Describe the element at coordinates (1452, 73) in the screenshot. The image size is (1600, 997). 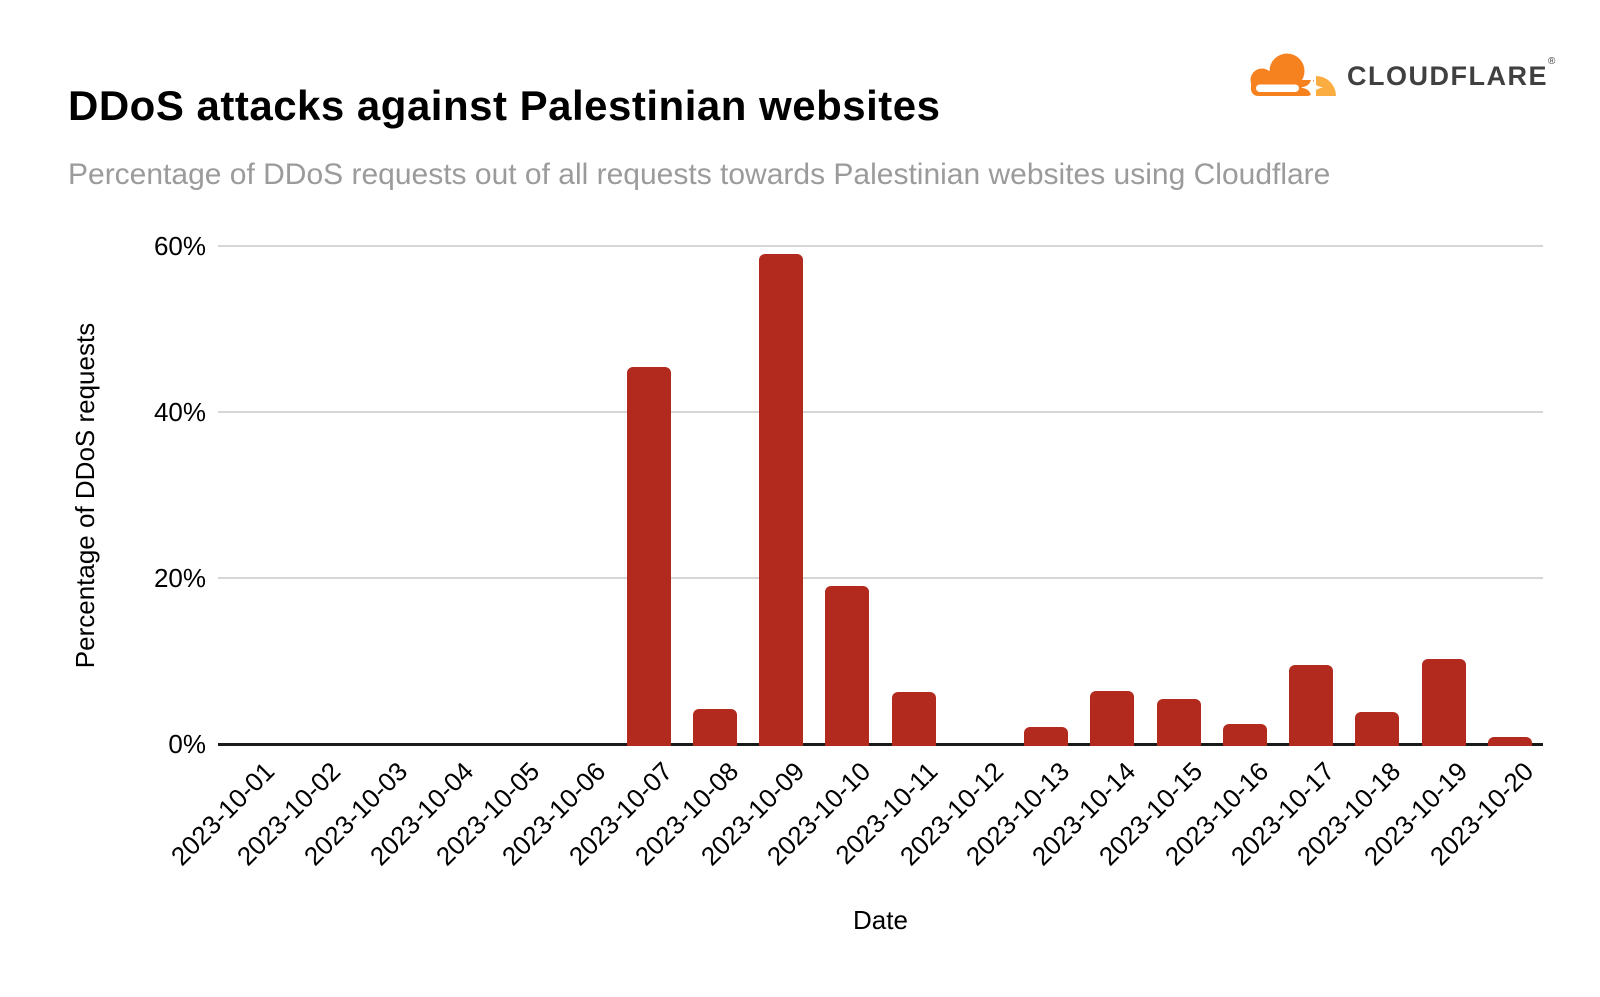
I see `cloudflare-wordmark: CLOUDFLARE®` at that location.